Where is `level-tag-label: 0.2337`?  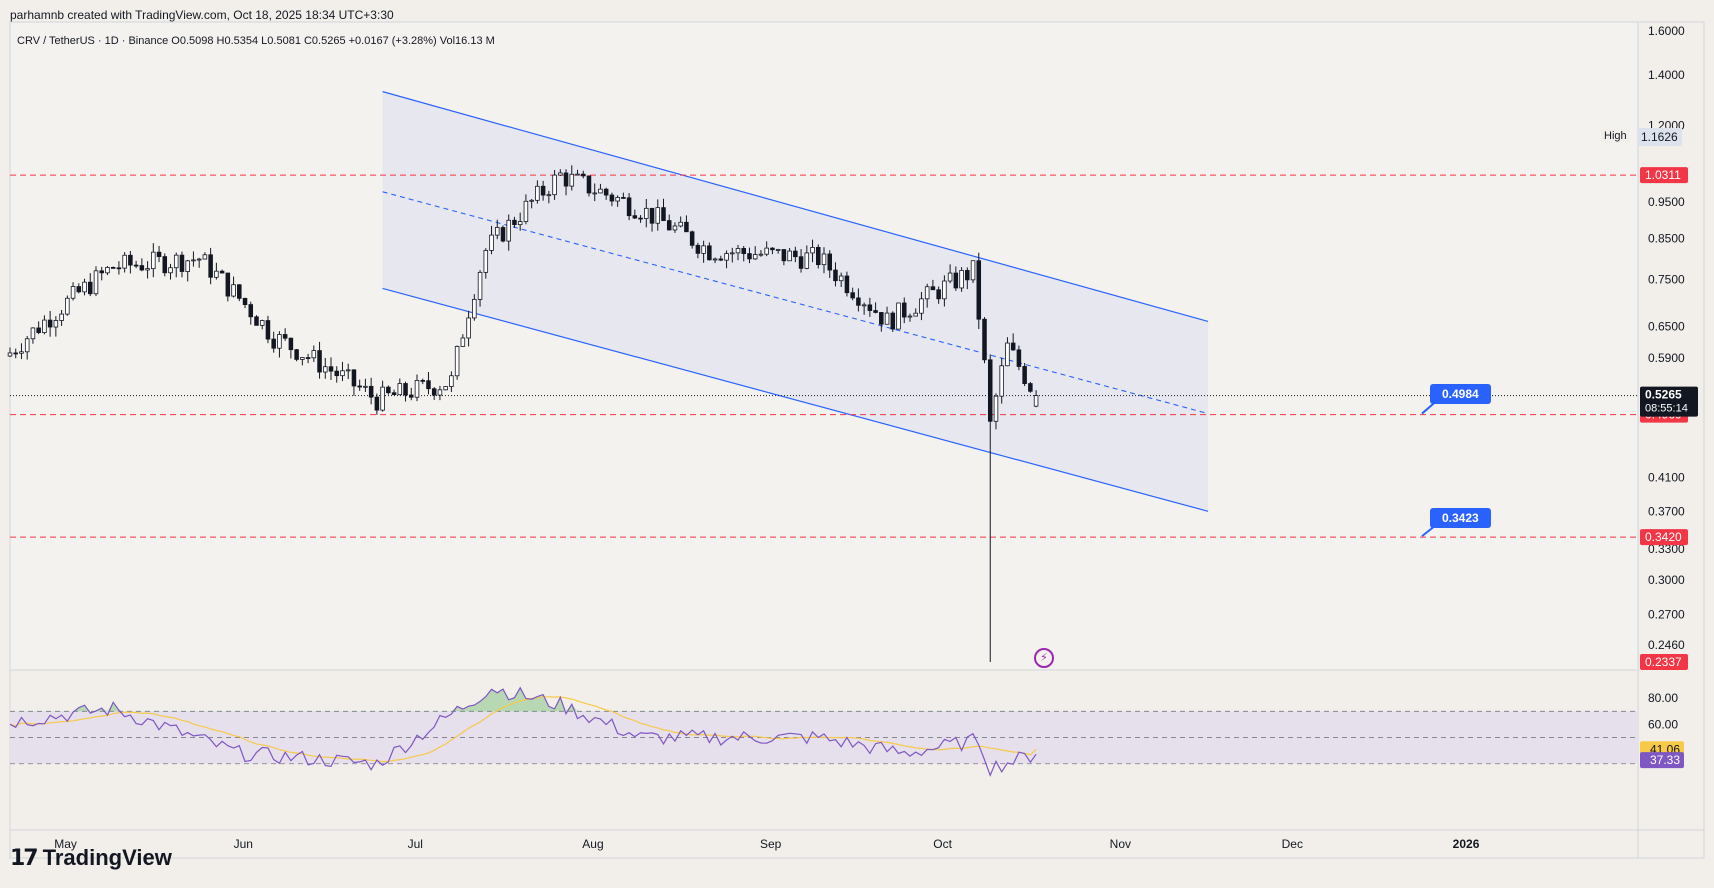 level-tag-label: 0.2337 is located at coordinates (1663, 662).